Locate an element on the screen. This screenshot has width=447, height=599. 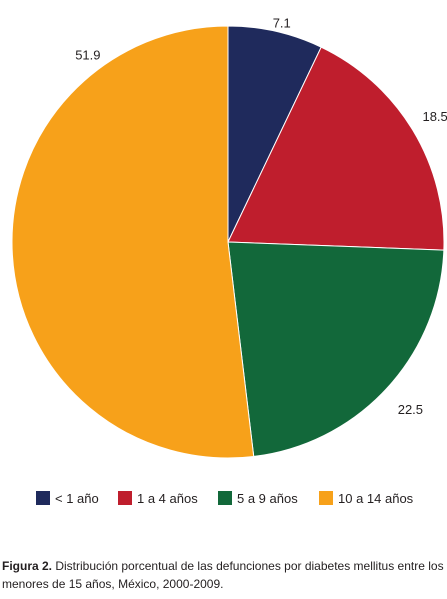
legend-item-under-1: < 1 año is located at coordinates (67, 498).